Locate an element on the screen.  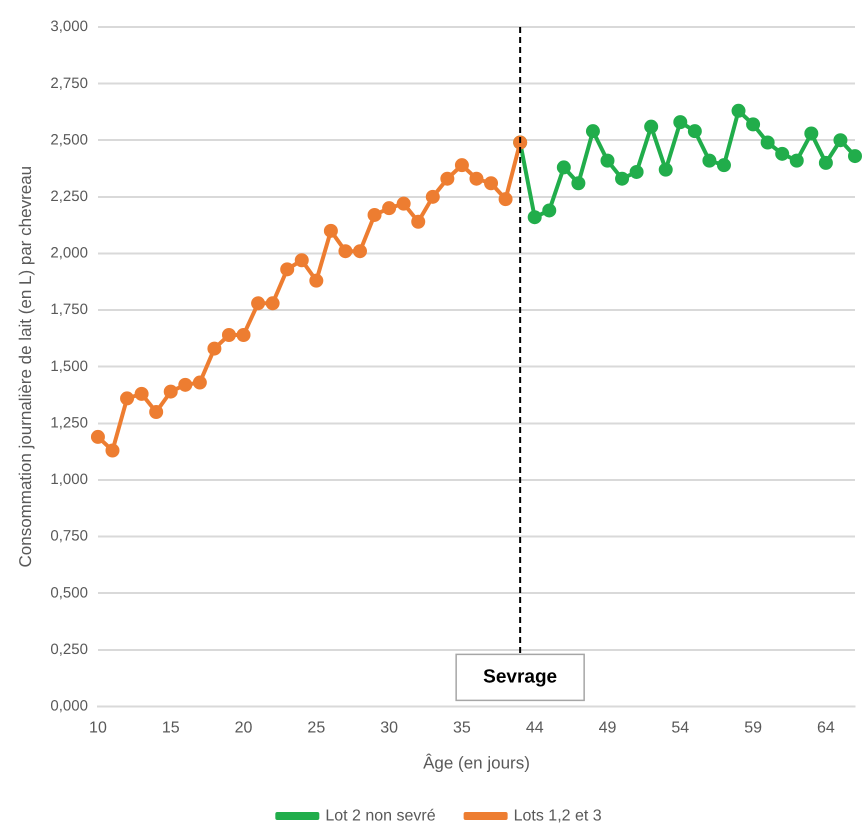
y-tick-label: 0,750 is located at coordinates (69, 536).